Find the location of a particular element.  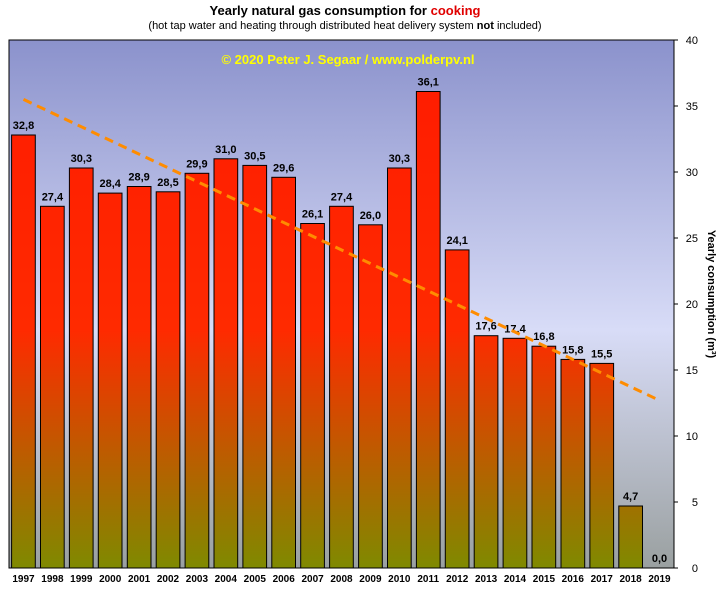

x-tick-2013: 2013 is located at coordinates (486, 579).